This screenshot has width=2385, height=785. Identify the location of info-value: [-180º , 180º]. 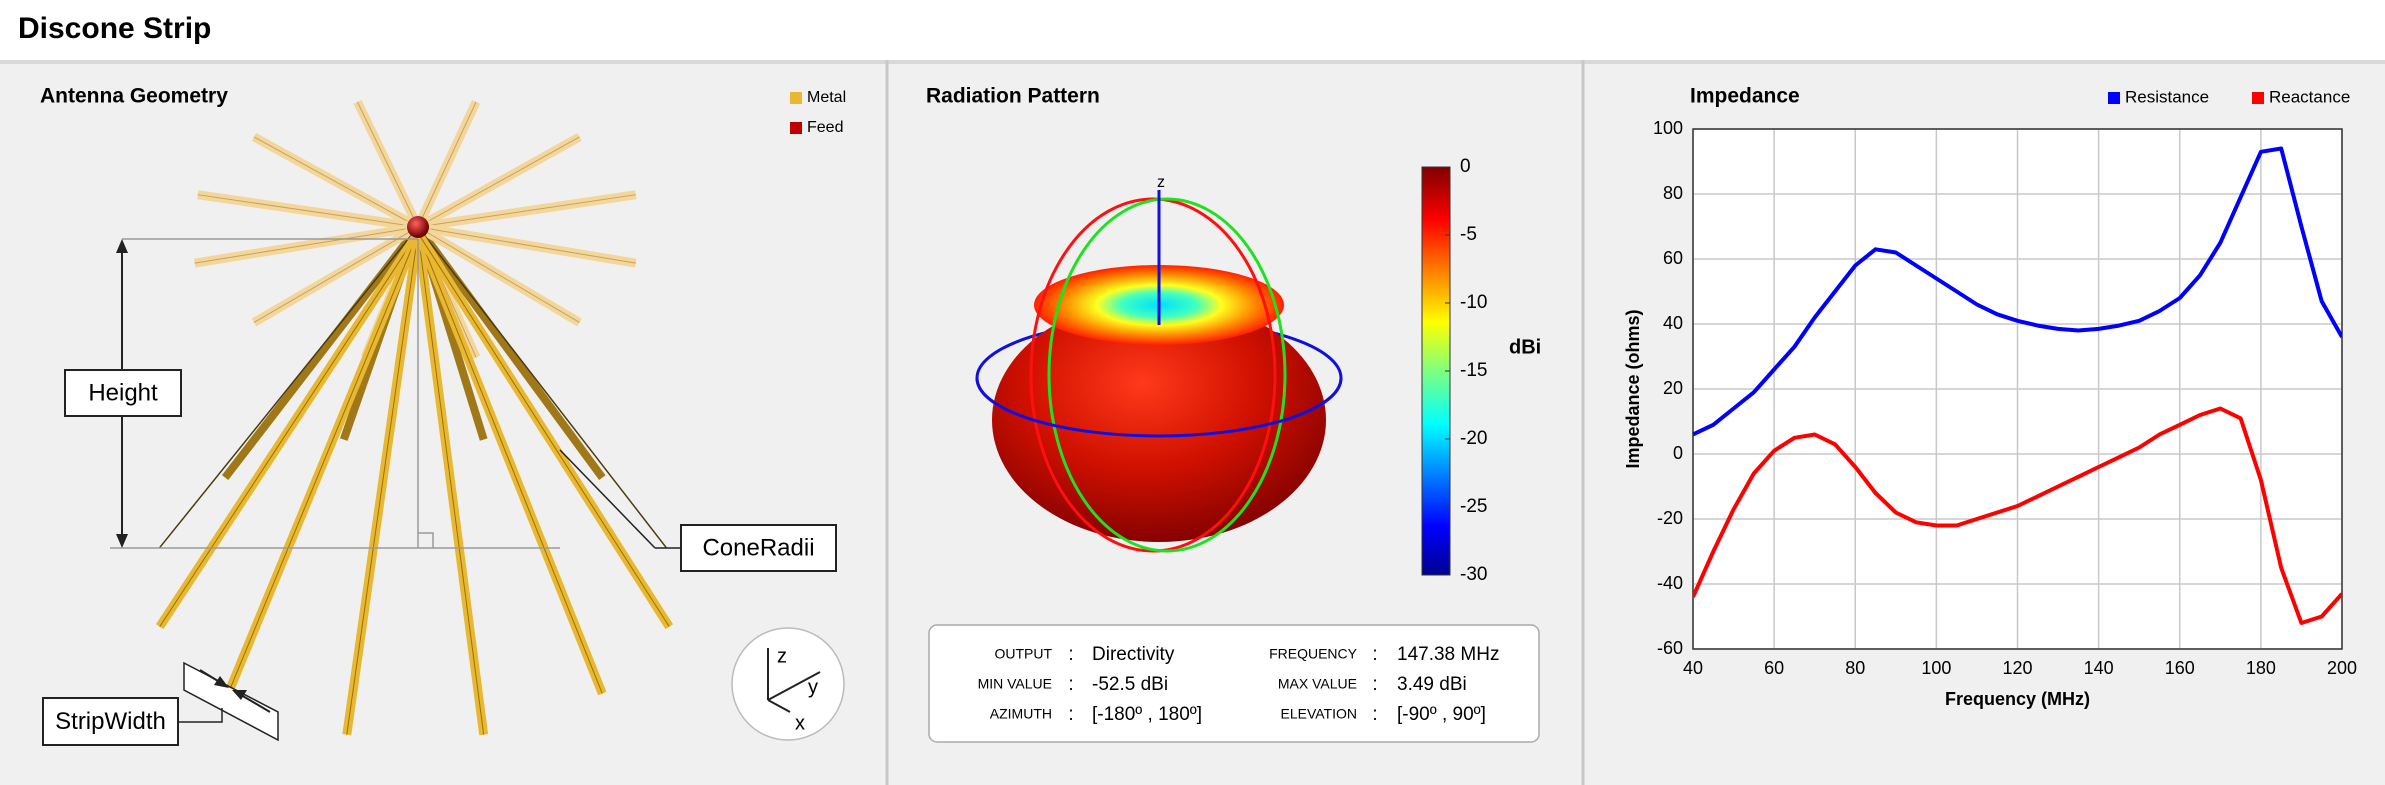
(1147, 714).